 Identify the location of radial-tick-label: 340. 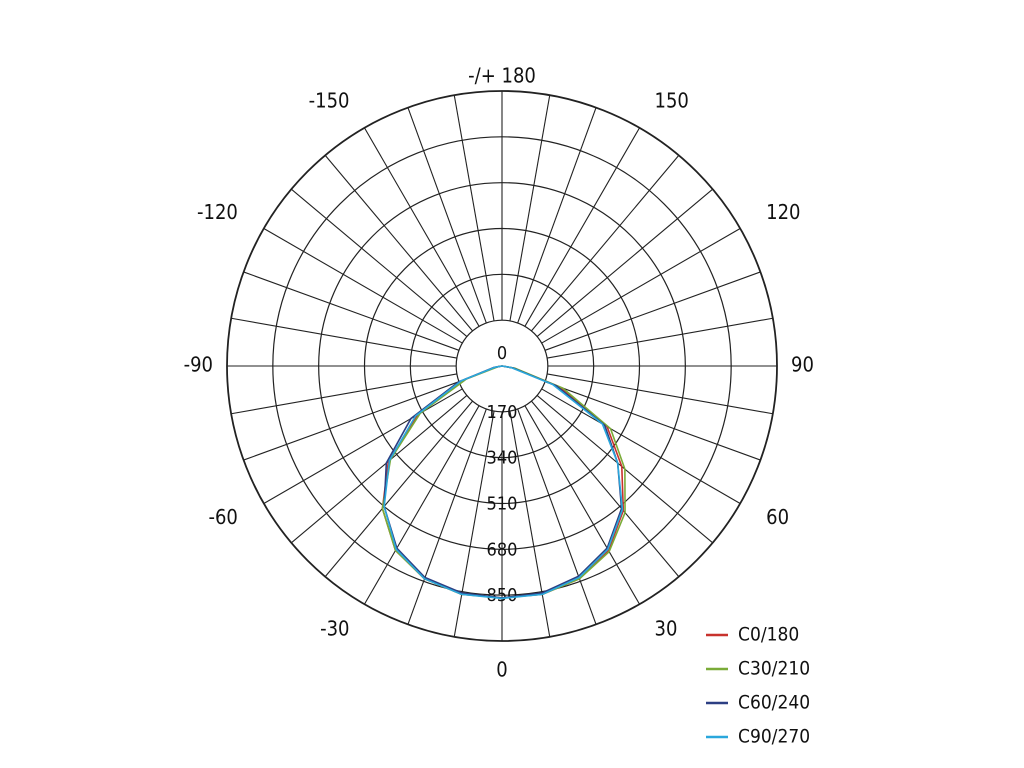
(502, 458).